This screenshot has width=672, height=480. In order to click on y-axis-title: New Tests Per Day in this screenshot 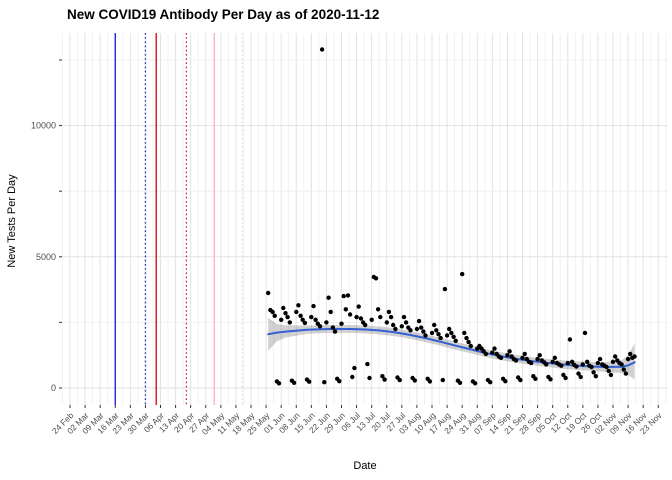, I will do `click(12, 221)`.